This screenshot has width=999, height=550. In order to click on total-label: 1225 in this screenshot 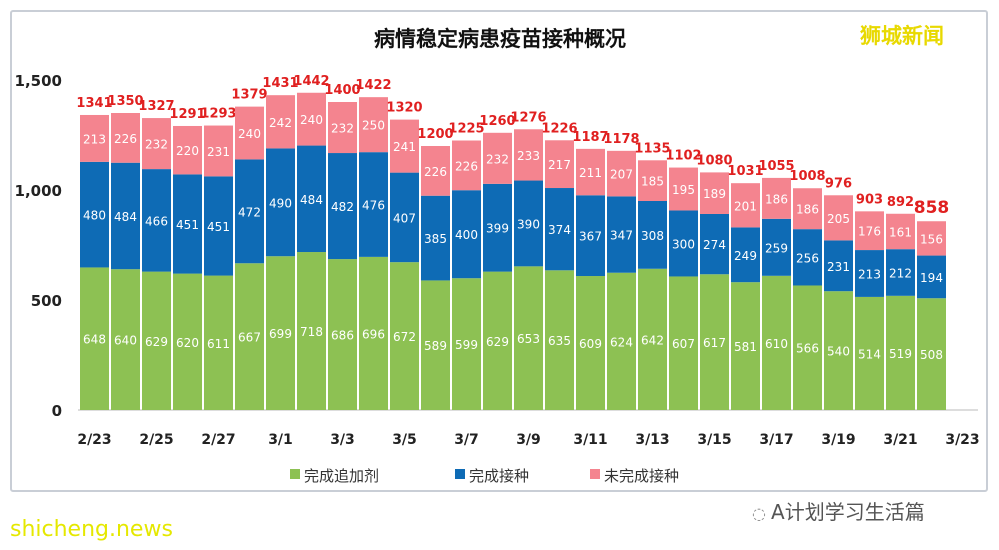, I will do `click(466, 129)`.